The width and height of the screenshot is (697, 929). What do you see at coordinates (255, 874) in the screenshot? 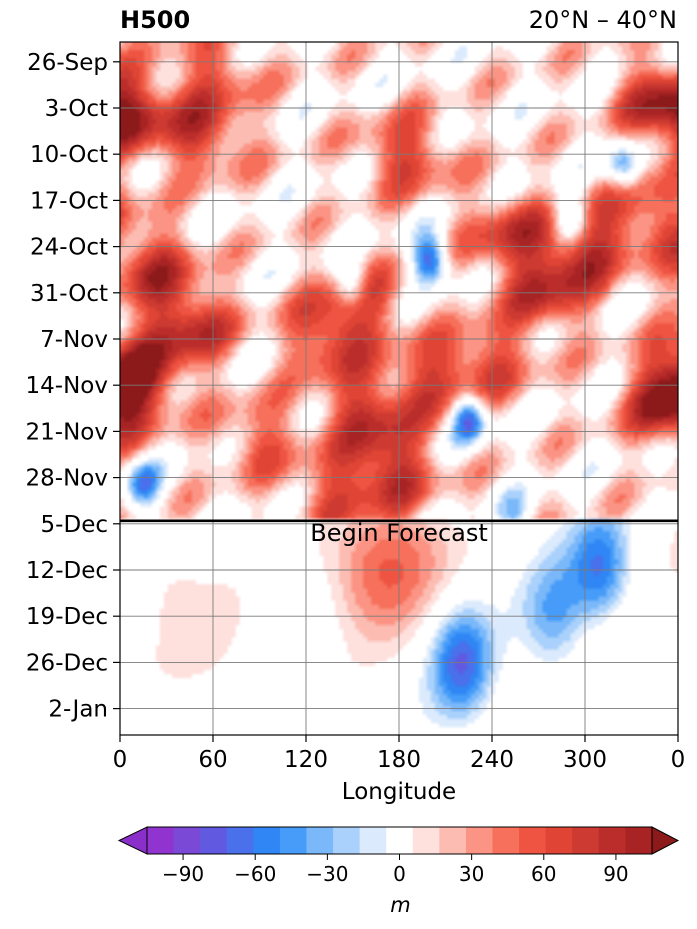
I see `colorbar-tick-label: −60` at bounding box center [255, 874].